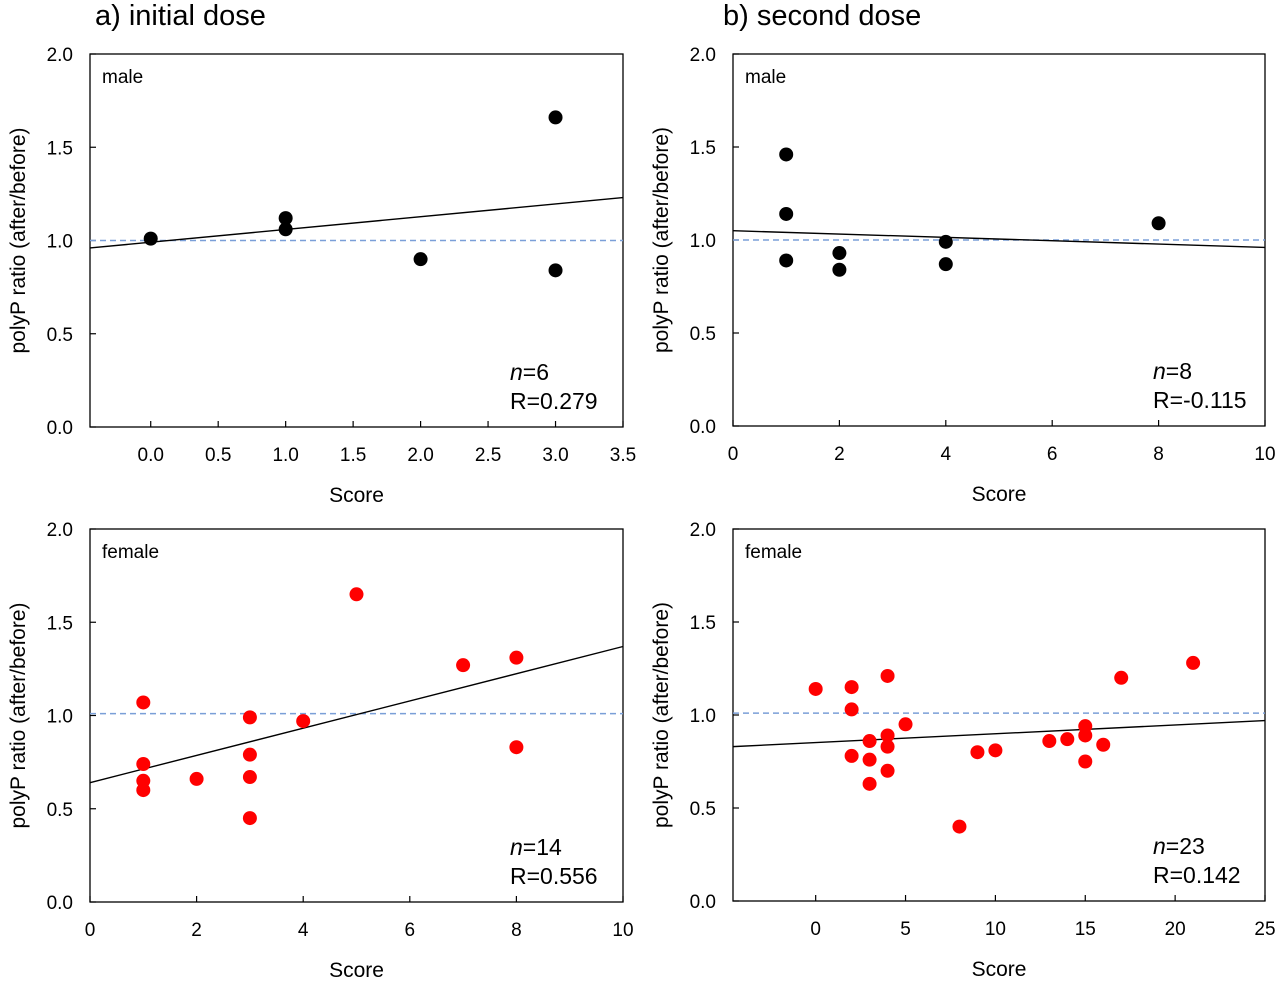 The image size is (1280, 983). Describe the element at coordinates (1159, 371) in the screenshot. I see `n-symbol: n` at that location.